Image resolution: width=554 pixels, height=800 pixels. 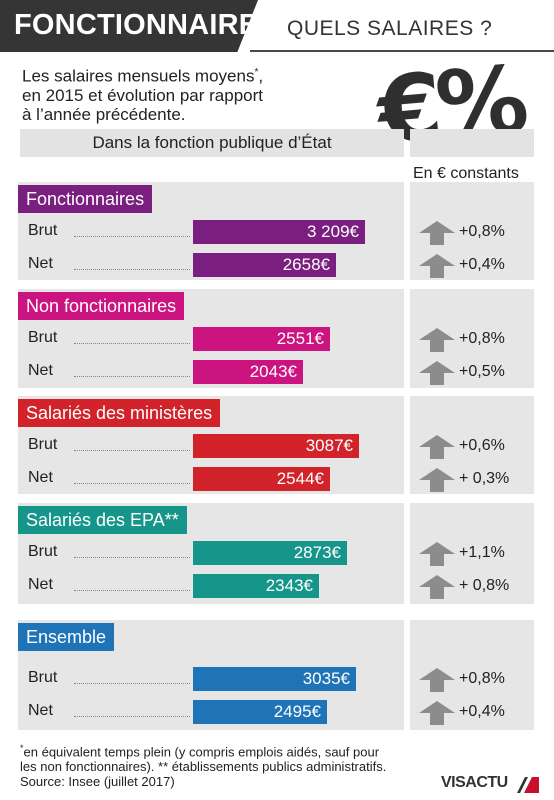 What do you see at coordinates (528, 785) in the screenshot?
I see `logo-mark-icon` at bounding box center [528, 785].